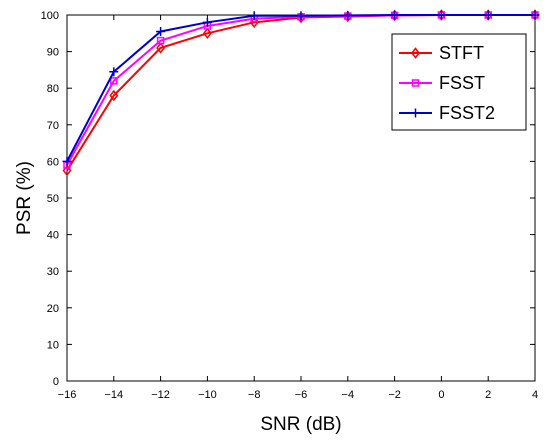 The height and width of the screenshot is (444, 550). What do you see at coordinates (53, 236) in the screenshot?
I see `y-tick-label: 40` at bounding box center [53, 236].